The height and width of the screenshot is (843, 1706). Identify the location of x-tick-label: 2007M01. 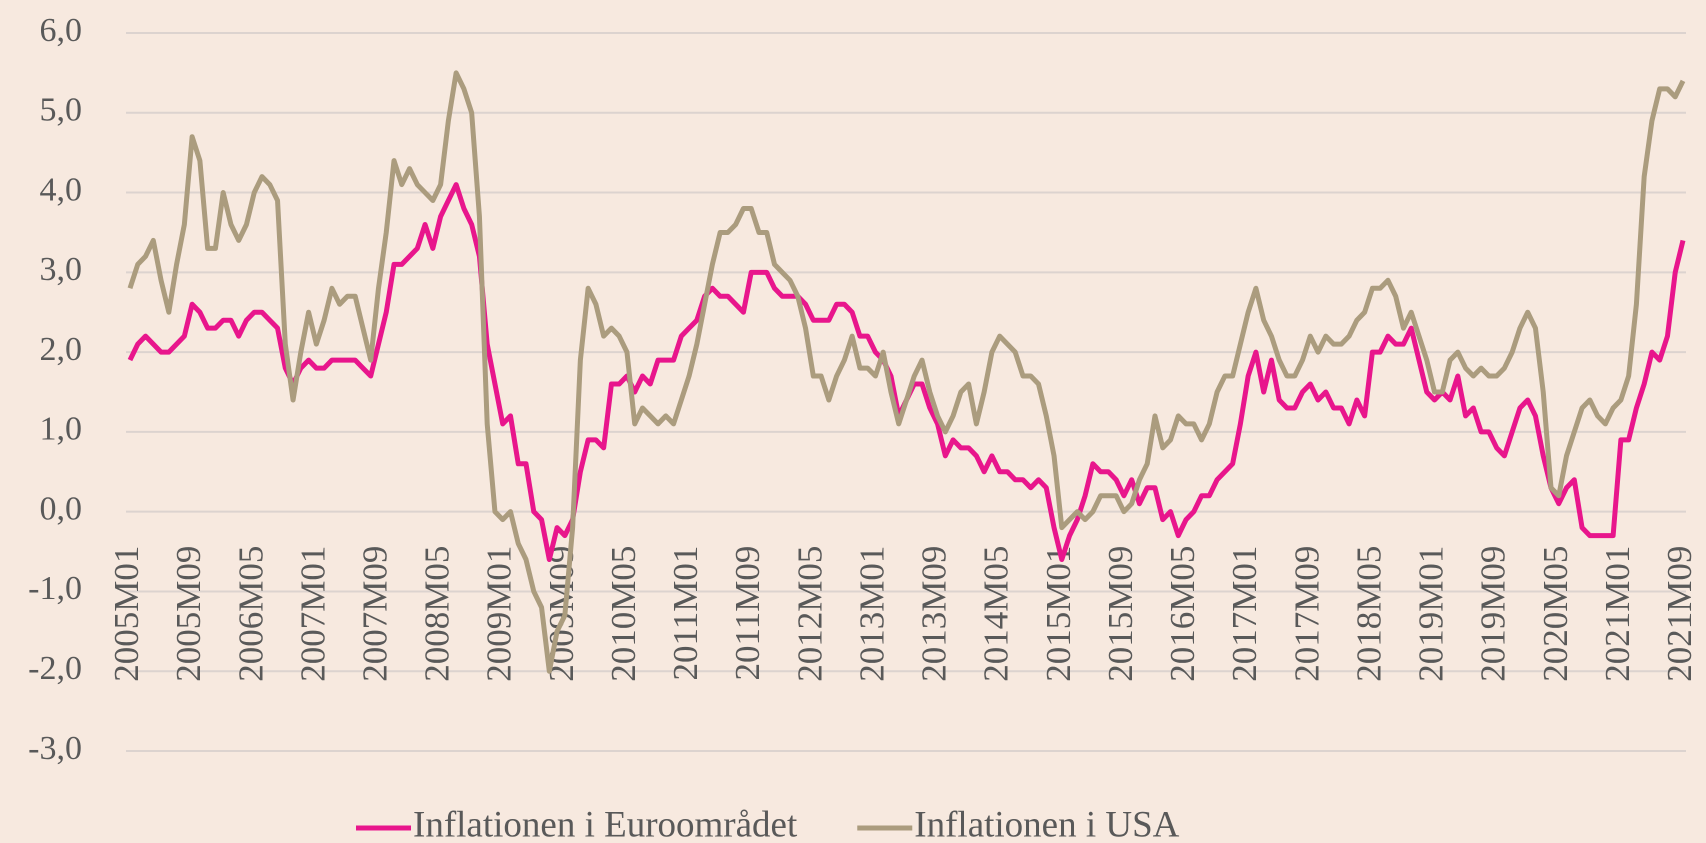
(312, 614).